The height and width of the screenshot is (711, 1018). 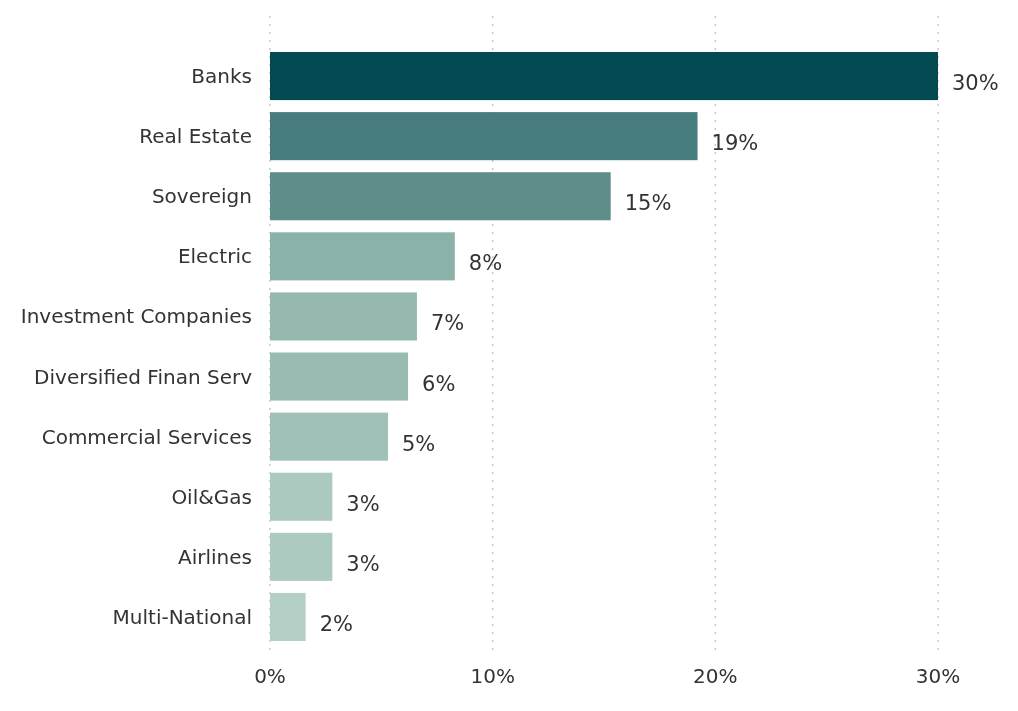 What do you see at coordinates (485, 263) in the screenshot?
I see `data-label: 8%` at bounding box center [485, 263].